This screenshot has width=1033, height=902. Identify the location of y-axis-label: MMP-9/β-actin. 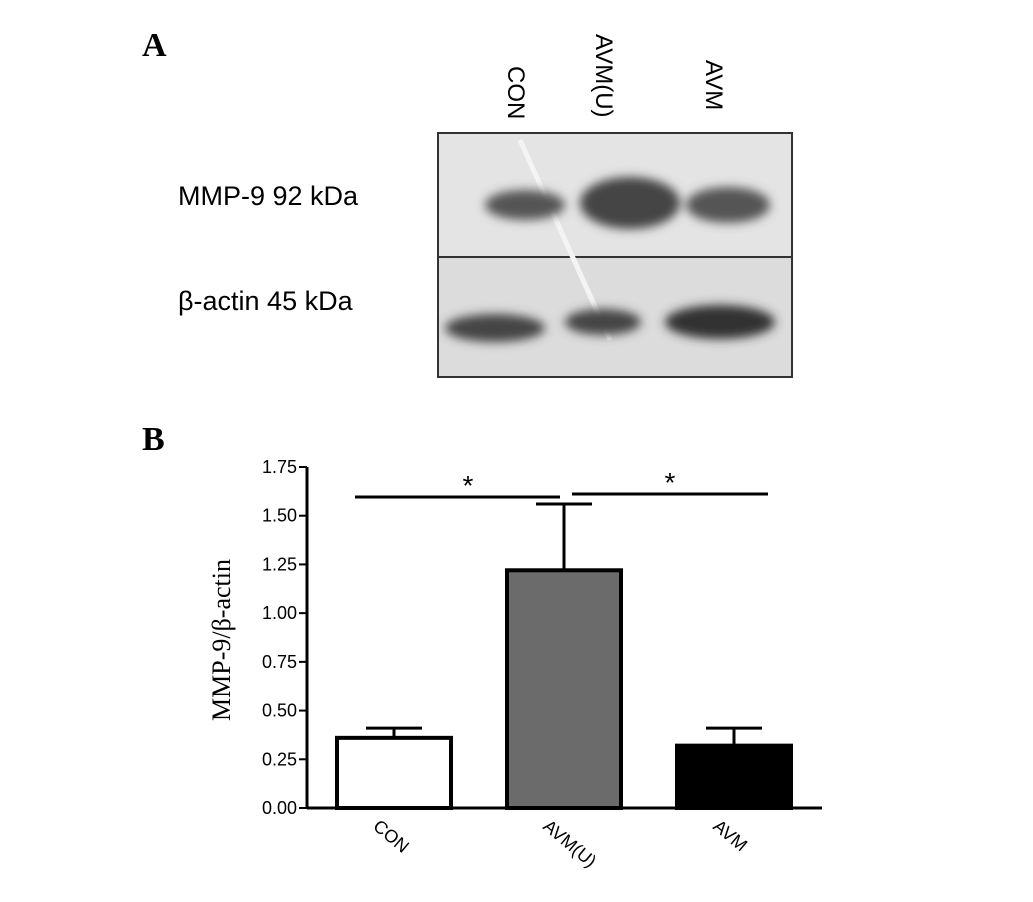
(221, 640).